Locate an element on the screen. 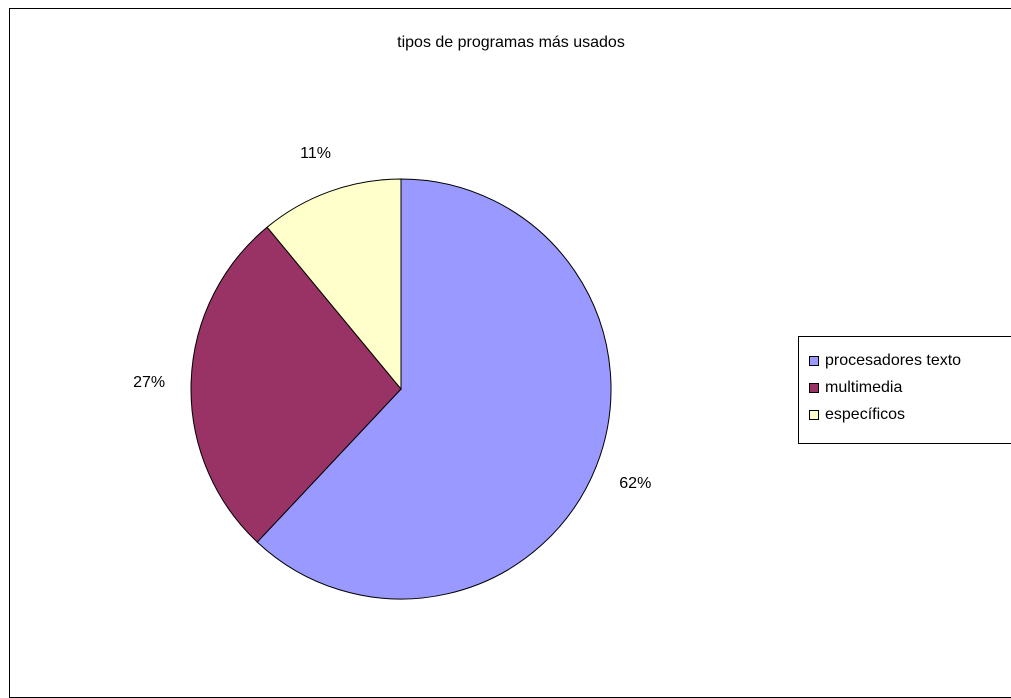 The width and height of the screenshot is (1011, 698). data-label-multimedia: 27% is located at coordinates (149, 382).